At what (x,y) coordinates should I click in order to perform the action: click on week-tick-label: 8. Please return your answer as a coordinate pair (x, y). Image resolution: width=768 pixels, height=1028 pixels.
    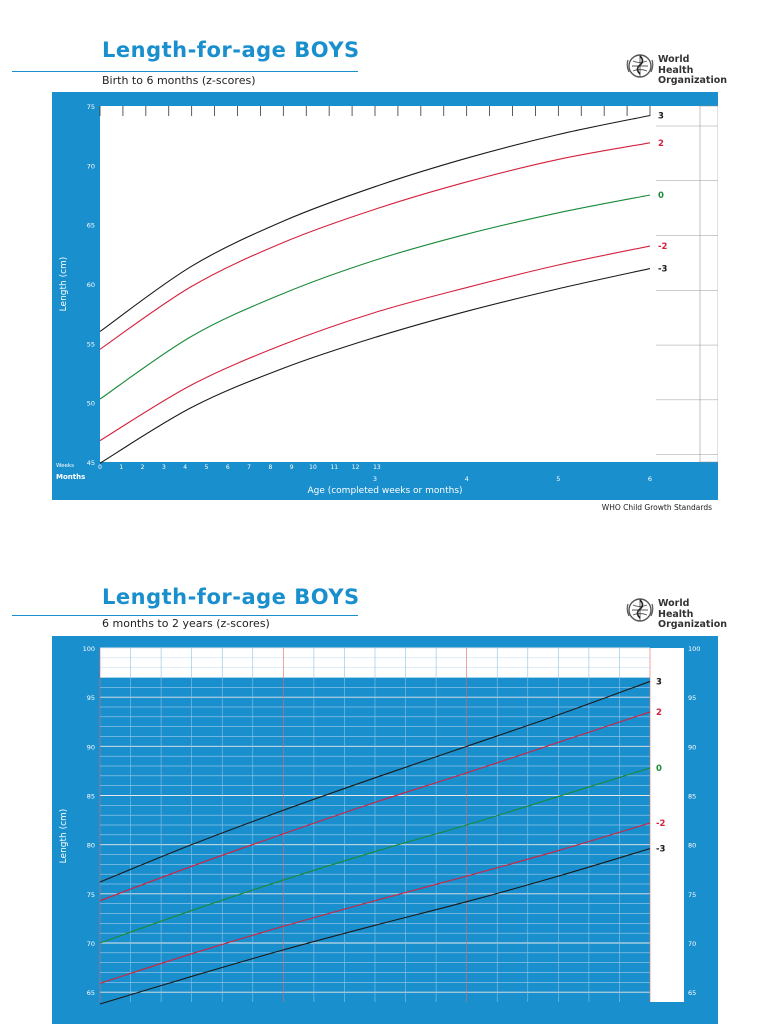
    Looking at the image, I should click on (270, 467).